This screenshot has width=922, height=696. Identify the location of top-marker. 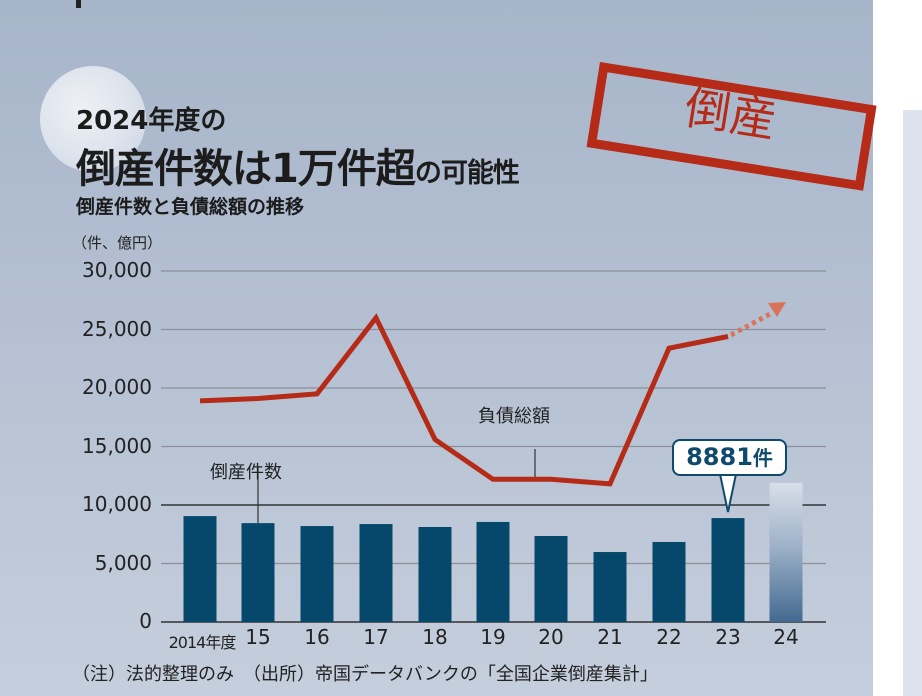
(78, 4).